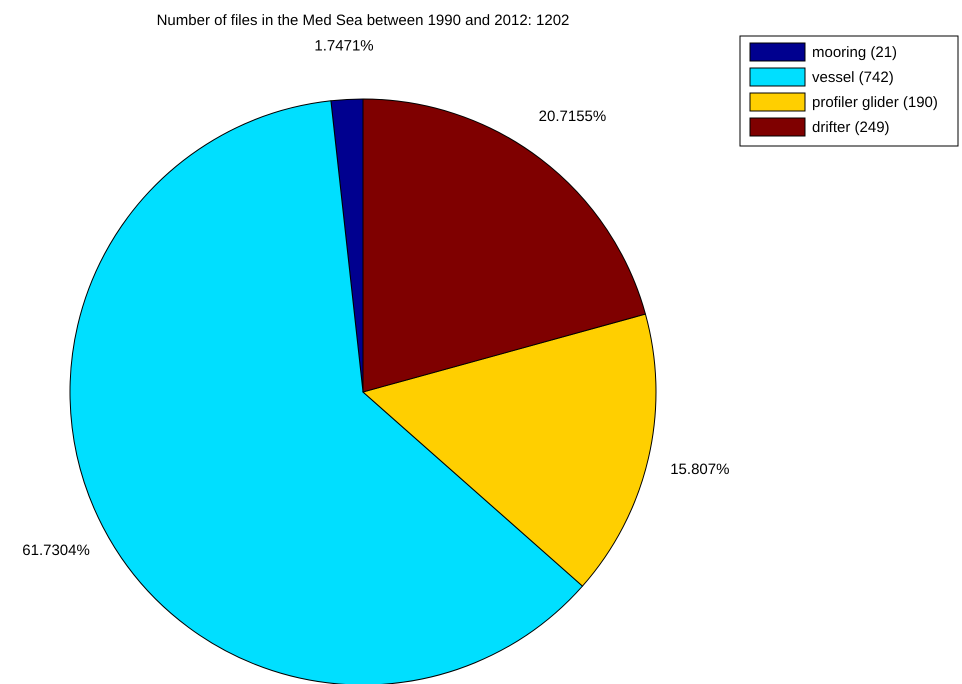 The image size is (962, 684). Describe the element at coordinates (855, 52) in the screenshot. I see `legend-label: mooring (21)` at that location.